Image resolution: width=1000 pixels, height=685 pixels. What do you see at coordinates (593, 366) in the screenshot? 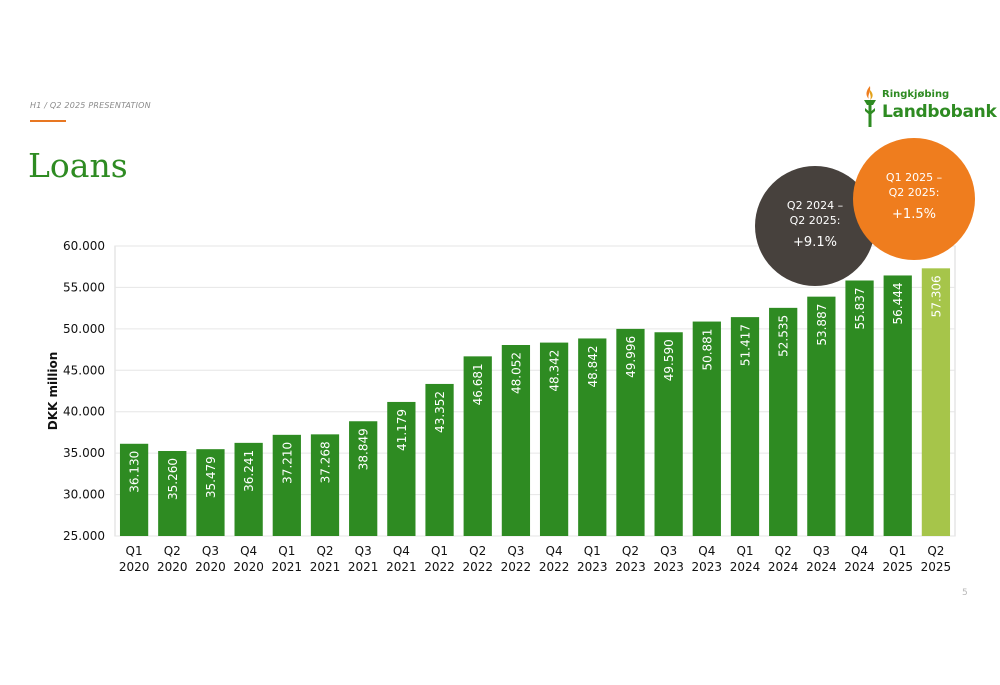
I see `bar-value-label: 48.842` at bounding box center [593, 366].